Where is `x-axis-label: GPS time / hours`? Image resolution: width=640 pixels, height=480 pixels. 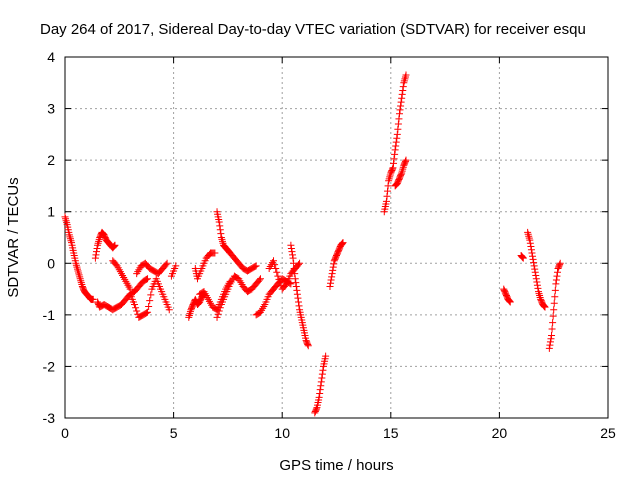
x-axis-label: GPS time / hours is located at coordinates (336, 465).